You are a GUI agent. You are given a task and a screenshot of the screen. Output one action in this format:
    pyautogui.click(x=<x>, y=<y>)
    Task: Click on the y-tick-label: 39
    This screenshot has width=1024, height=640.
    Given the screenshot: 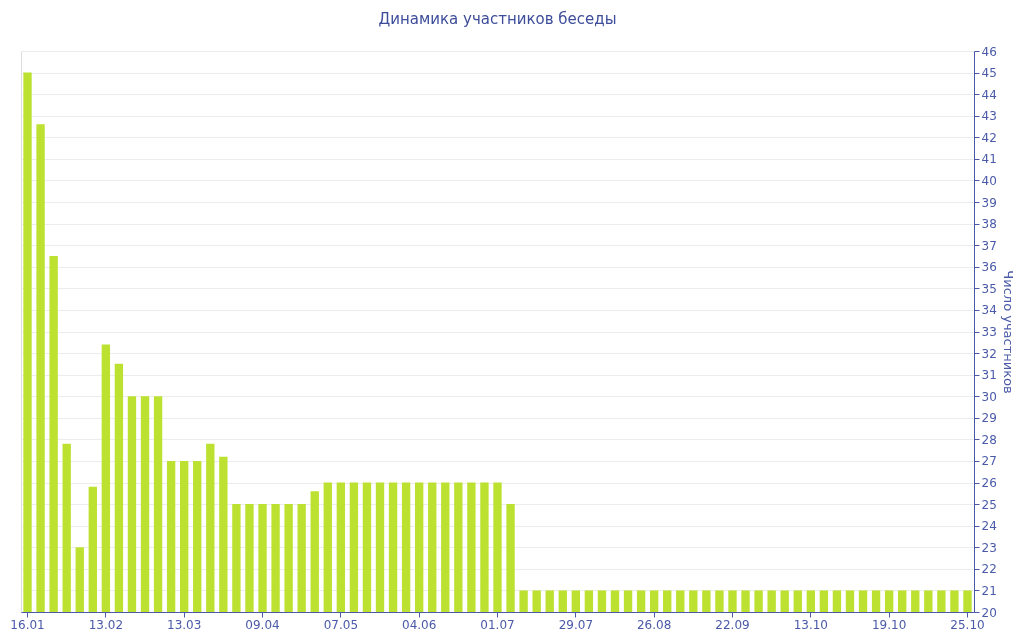 What is the action you would take?
    pyautogui.click(x=989, y=202)
    